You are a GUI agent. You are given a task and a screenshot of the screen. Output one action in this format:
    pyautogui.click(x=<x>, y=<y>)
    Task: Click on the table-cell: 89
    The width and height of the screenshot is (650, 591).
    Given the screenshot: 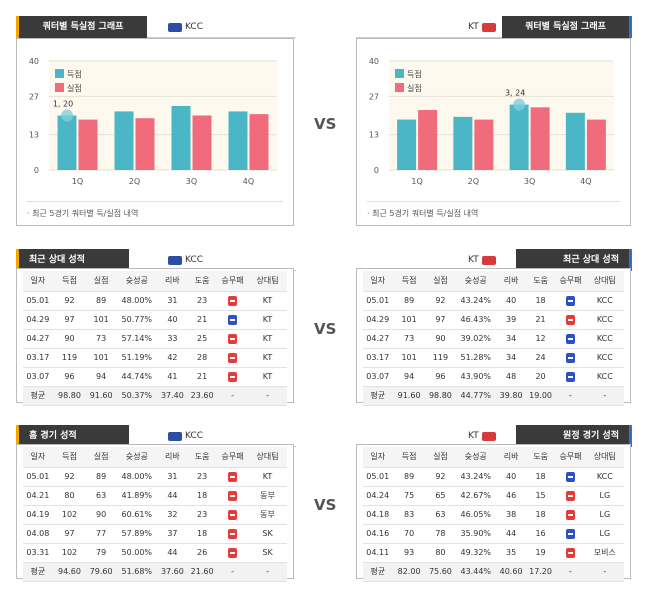 What is the action you would take?
    pyautogui.click(x=409, y=477)
    